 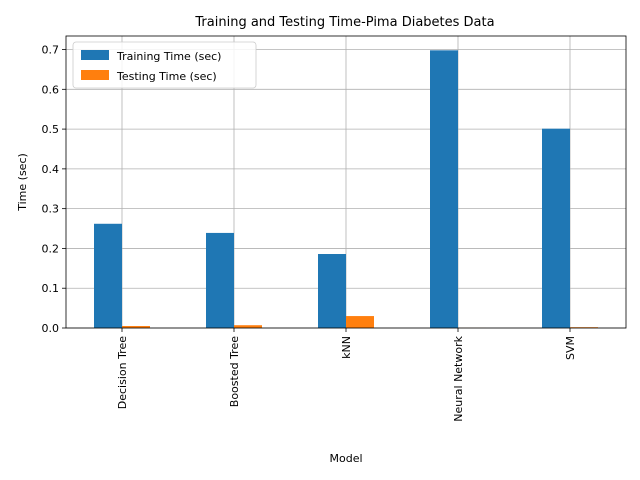 I want to click on y-tick-label: 0.6, so click(x=51, y=89).